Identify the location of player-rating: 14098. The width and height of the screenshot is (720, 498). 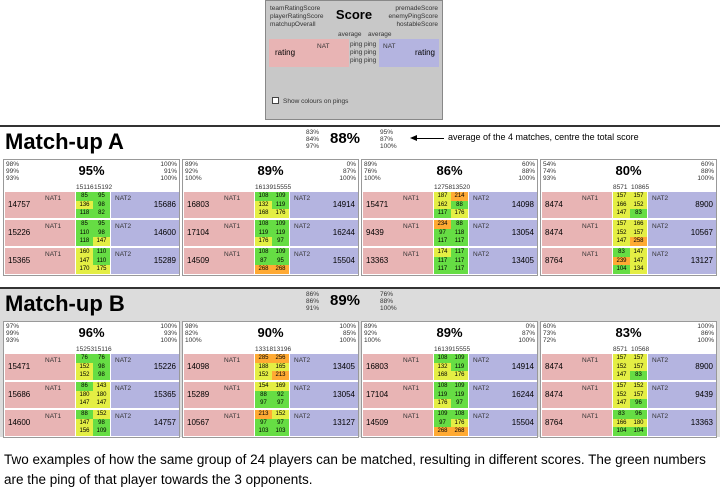
(198, 366).